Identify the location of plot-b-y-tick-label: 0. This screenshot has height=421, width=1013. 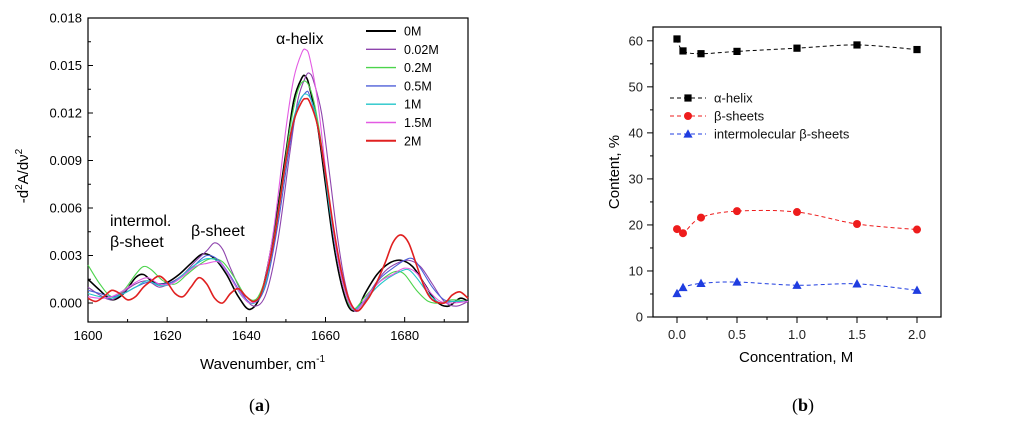
(639, 317).